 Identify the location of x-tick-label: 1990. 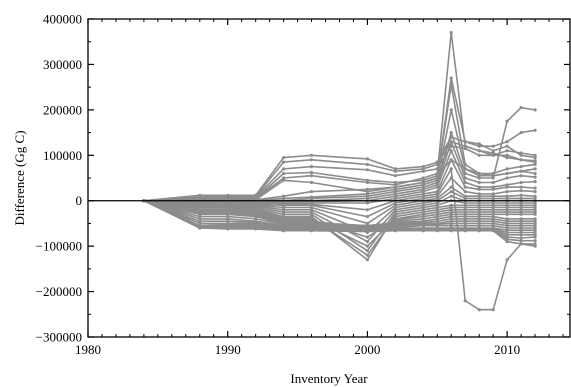
(228, 349).